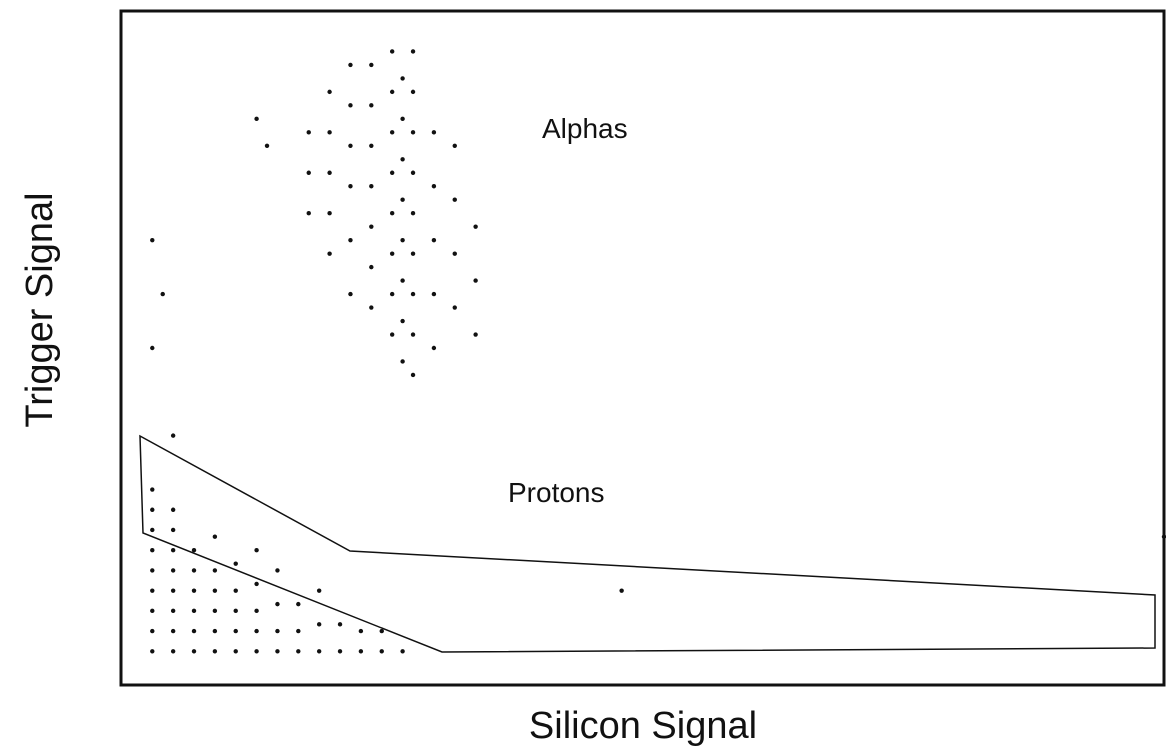 This screenshot has width=1166, height=754. I want to click on x-axis-label: Silicon Signal, so click(643, 726).